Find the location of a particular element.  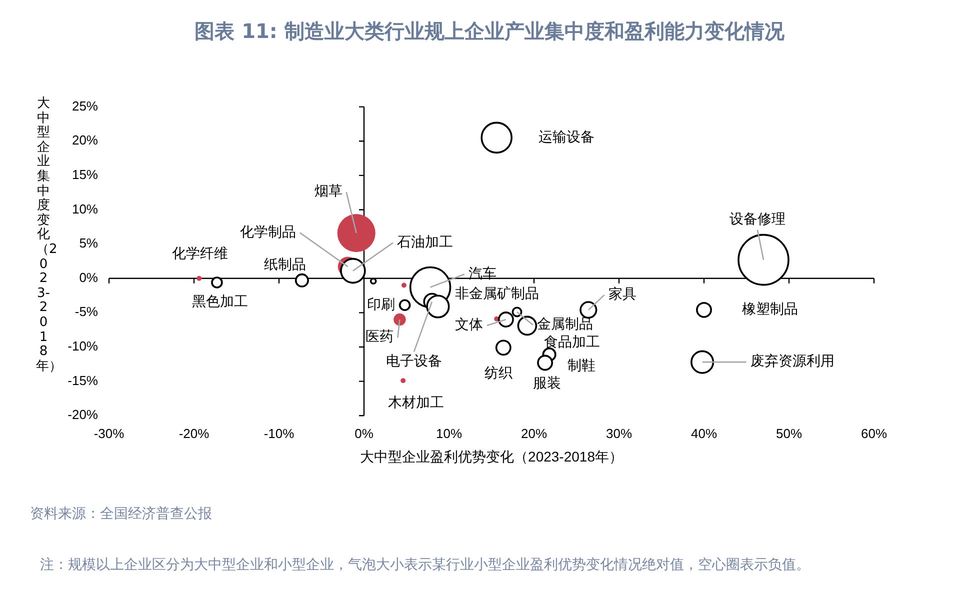

y-tick-label: 0% is located at coordinates (88, 277).